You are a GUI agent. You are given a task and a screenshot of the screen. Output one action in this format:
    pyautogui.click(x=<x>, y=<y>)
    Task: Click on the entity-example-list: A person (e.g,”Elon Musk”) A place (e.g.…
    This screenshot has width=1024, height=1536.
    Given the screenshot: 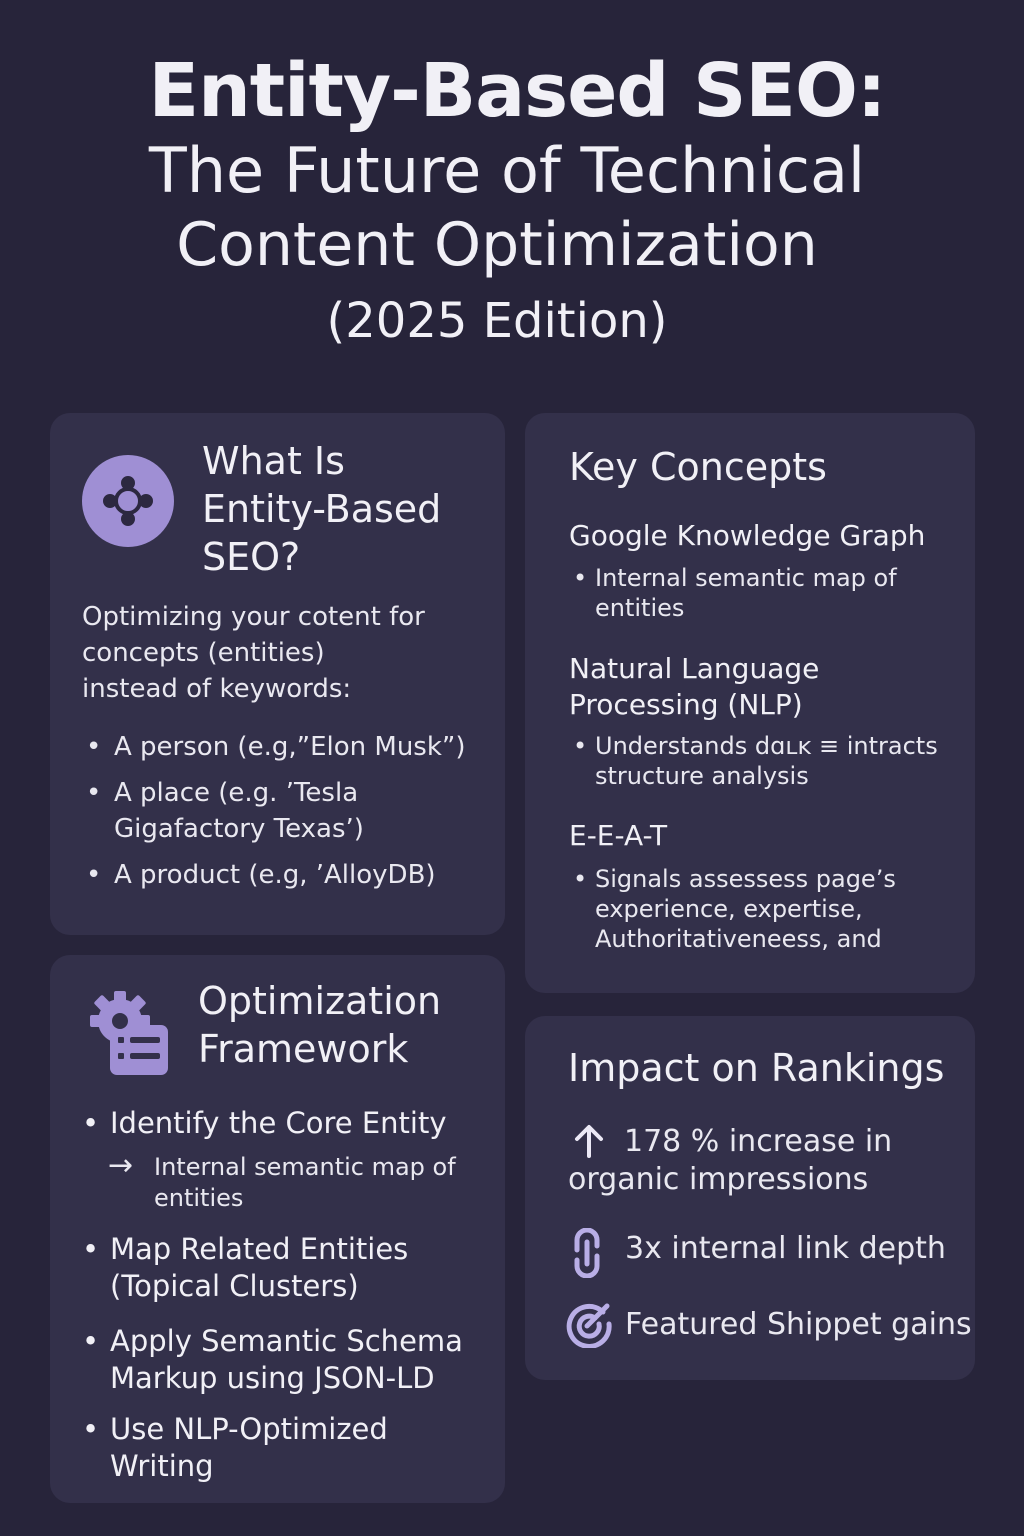 What is the action you would take?
    pyautogui.click(x=282, y=811)
    